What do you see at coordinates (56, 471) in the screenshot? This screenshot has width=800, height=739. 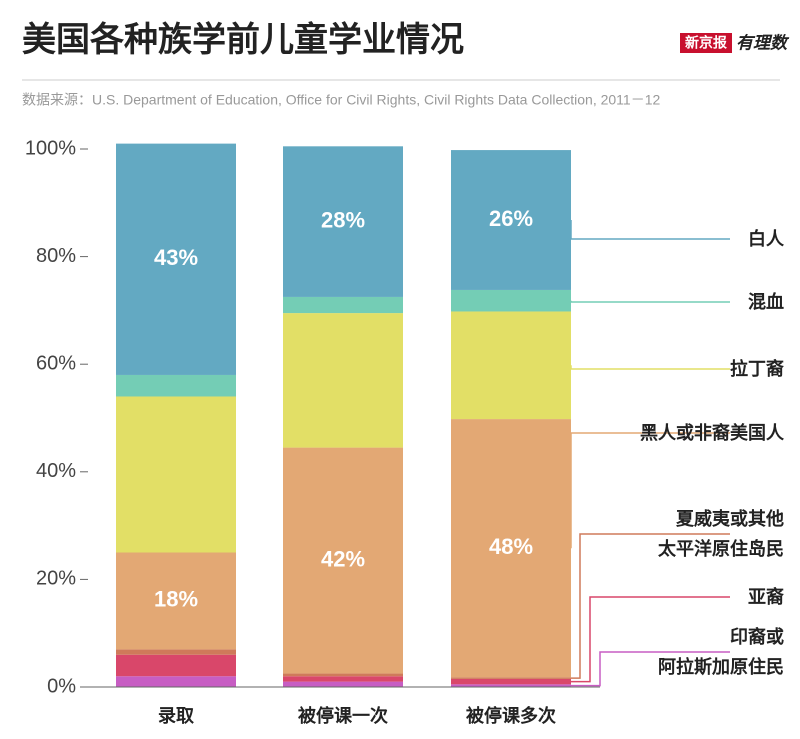 I see `y-tick-label: 40%` at bounding box center [56, 471].